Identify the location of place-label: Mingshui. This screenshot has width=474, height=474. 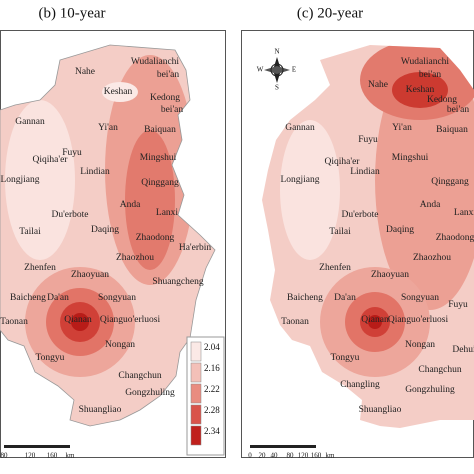
(158, 158).